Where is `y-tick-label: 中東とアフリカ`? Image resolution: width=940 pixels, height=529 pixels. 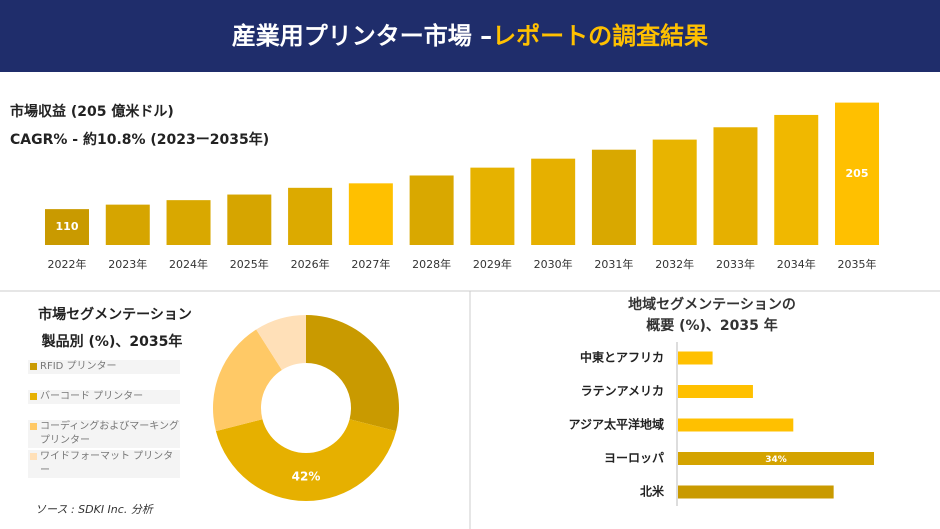
y-tick-label: 中東とアフリカ is located at coordinates (622, 357).